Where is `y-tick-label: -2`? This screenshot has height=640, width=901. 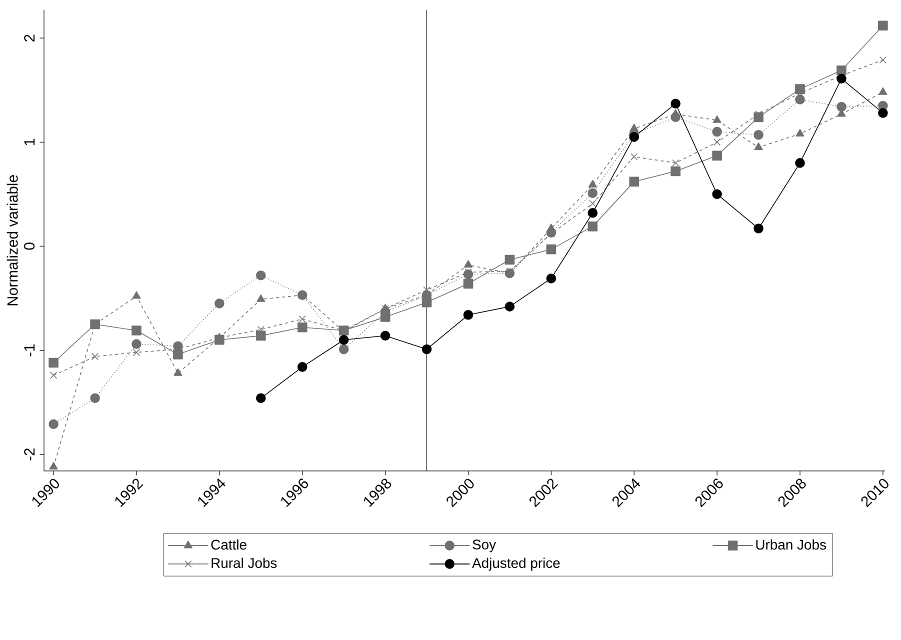 y-tick-label: -2 is located at coordinates (29, 454).